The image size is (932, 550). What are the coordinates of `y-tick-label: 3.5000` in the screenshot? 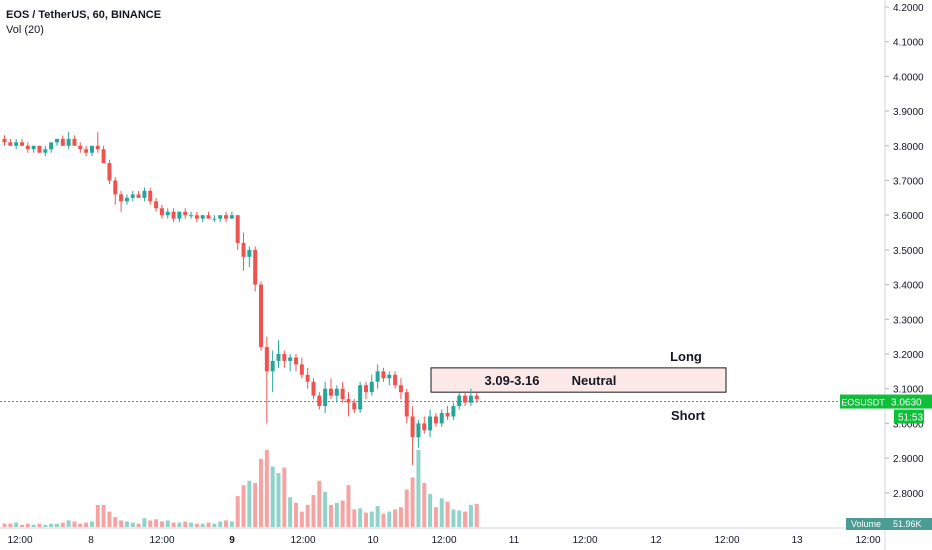 It's located at (908, 251).